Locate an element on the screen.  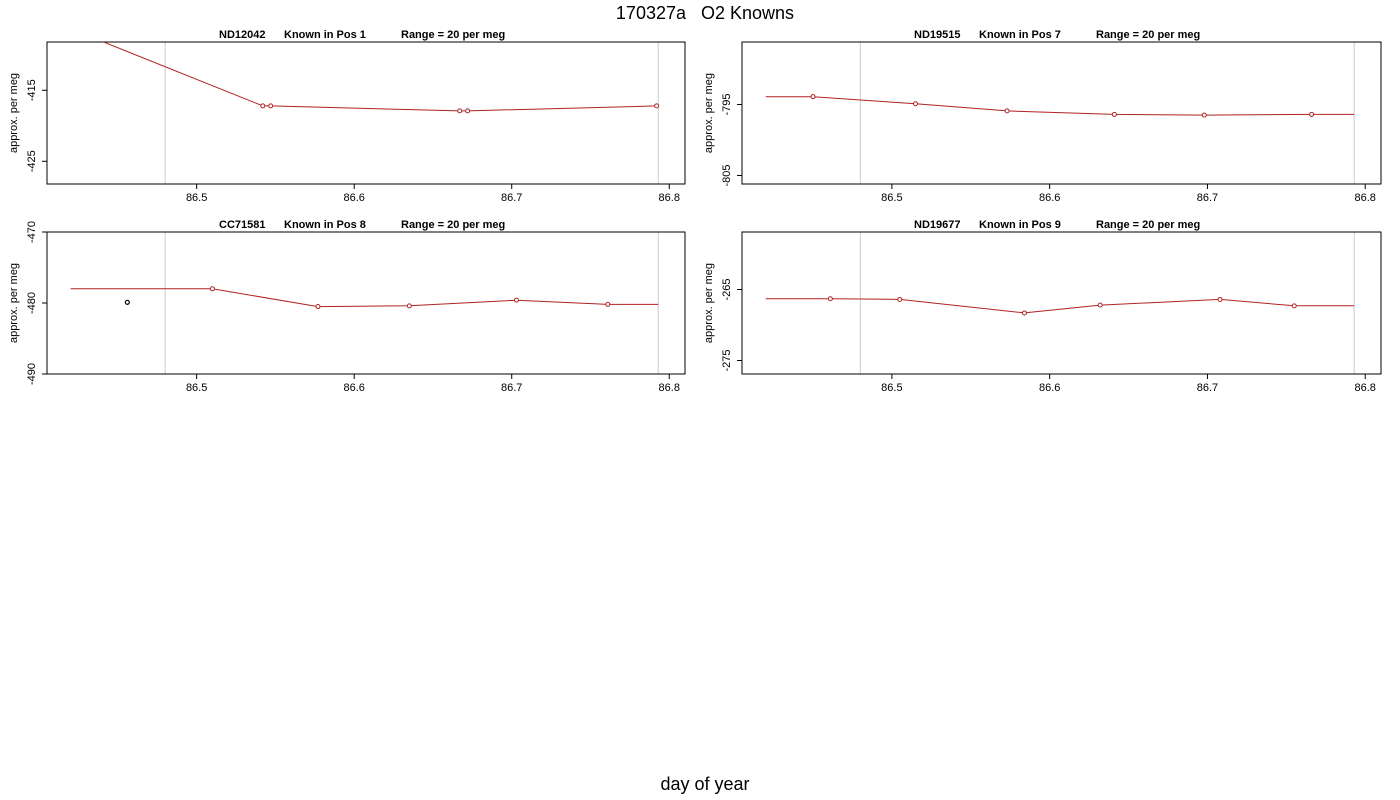
panel-title-part: Known in Pos 7 is located at coordinates (1020, 35).